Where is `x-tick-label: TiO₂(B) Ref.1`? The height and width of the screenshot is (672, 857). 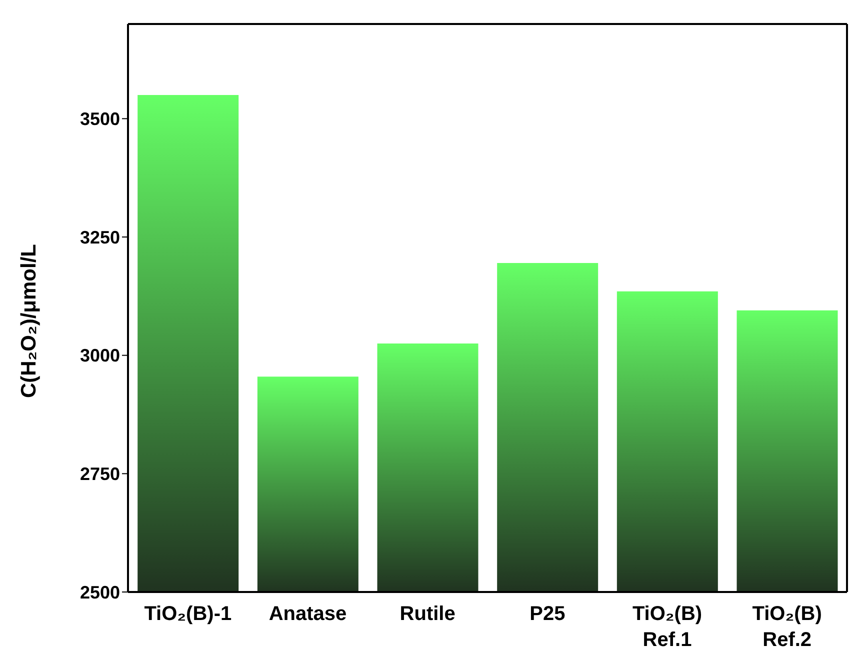 x-tick-label: TiO₂(B) Ref.1 is located at coordinates (667, 627).